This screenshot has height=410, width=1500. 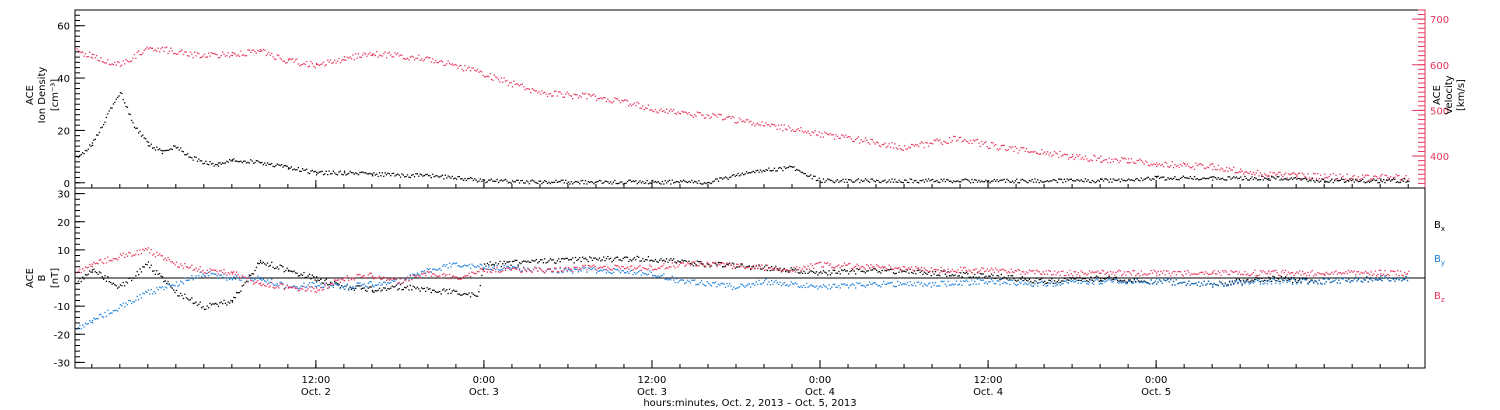 I want to click on top-right-label-line1: ACE, so click(x=1437, y=95).